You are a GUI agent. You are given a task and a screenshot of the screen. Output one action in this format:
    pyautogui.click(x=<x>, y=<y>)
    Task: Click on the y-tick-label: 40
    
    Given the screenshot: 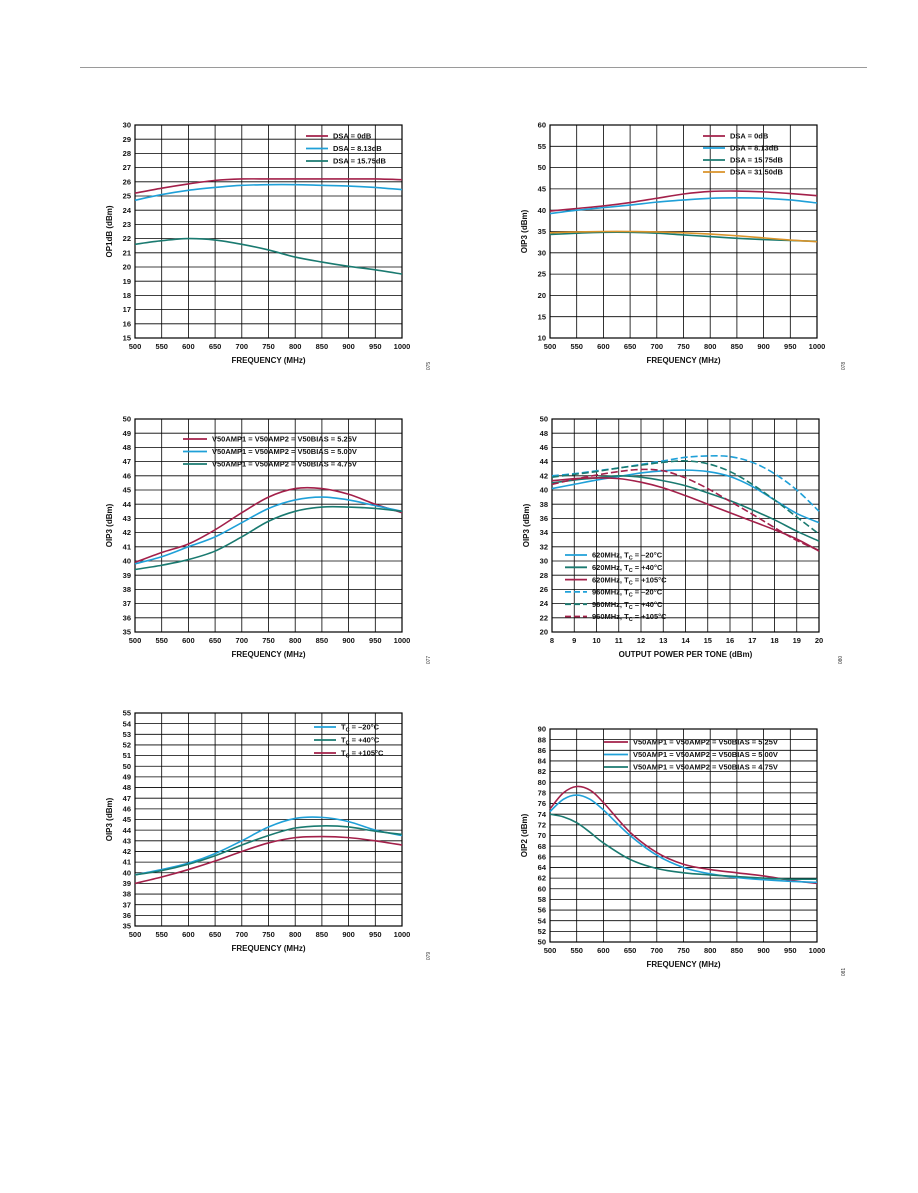 What is the action you would take?
    pyautogui.click(x=127, y=872)
    